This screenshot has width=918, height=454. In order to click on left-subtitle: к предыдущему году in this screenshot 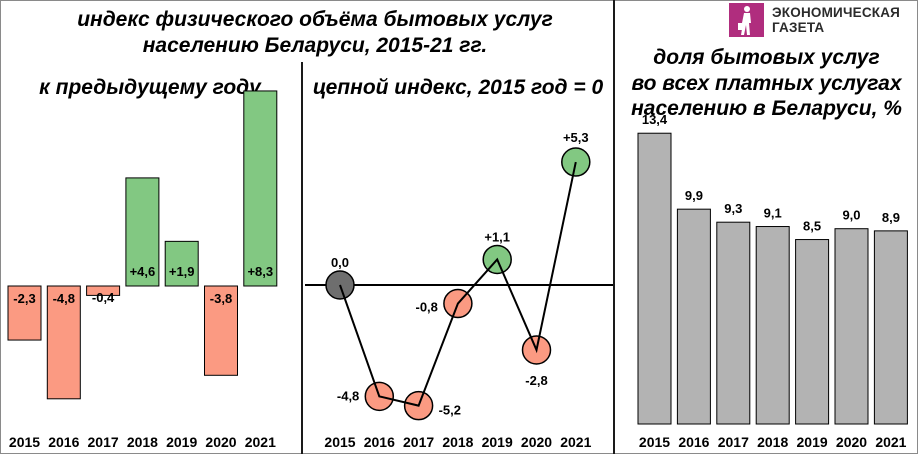, I will do `click(150, 87)`.